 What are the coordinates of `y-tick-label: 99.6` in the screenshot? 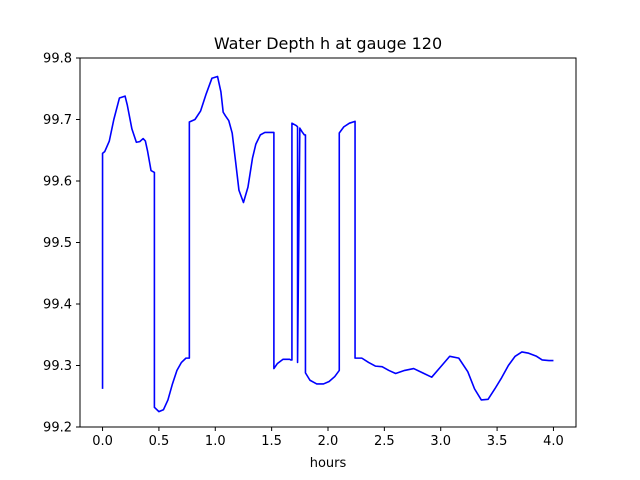 It's located at (57, 182).